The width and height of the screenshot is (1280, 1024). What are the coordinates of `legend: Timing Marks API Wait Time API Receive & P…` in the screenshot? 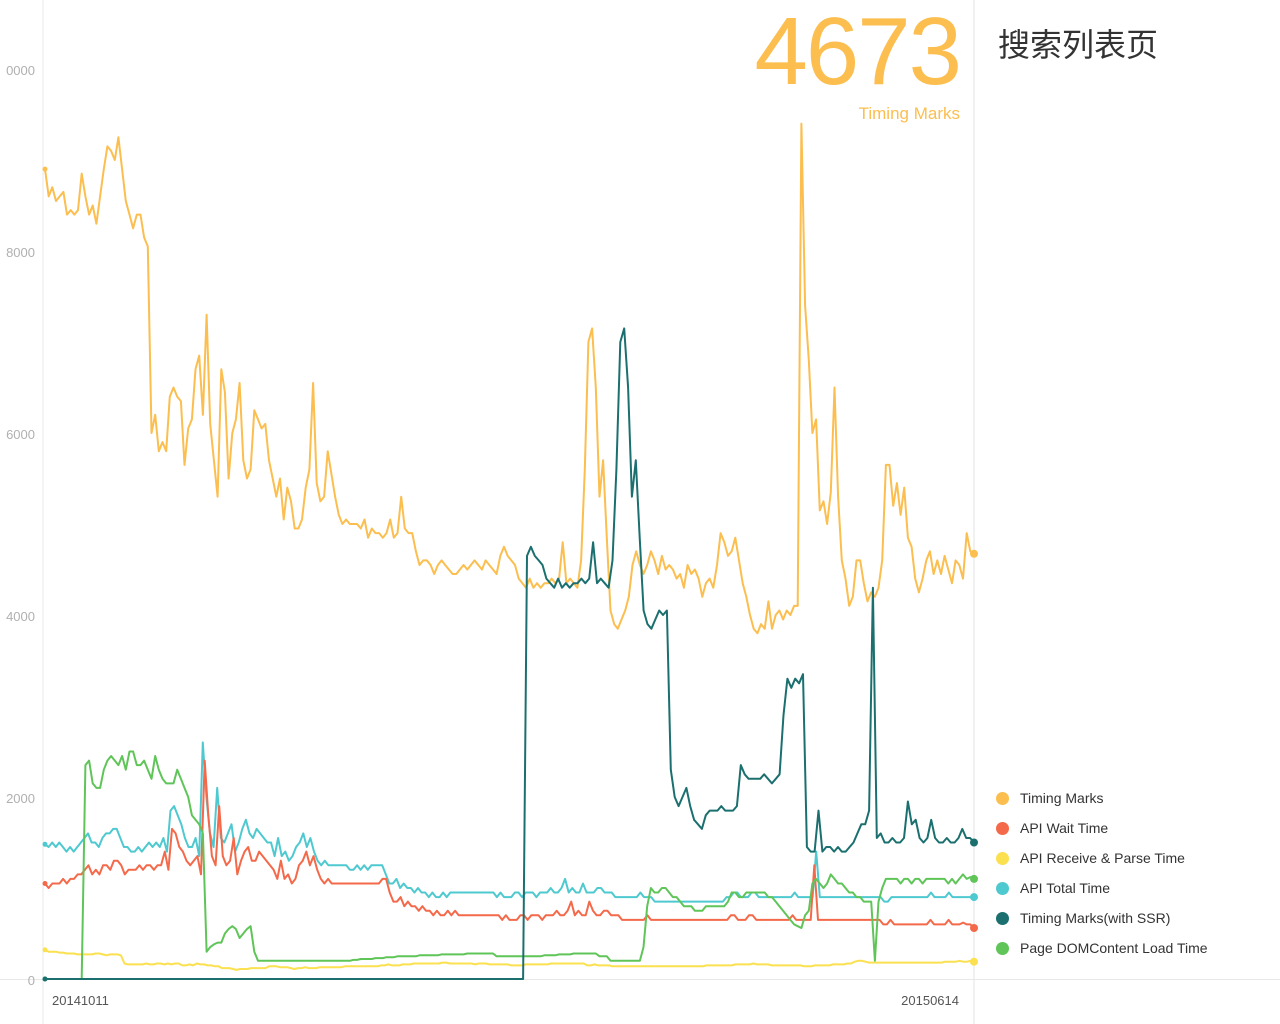 It's located at (1102, 873).